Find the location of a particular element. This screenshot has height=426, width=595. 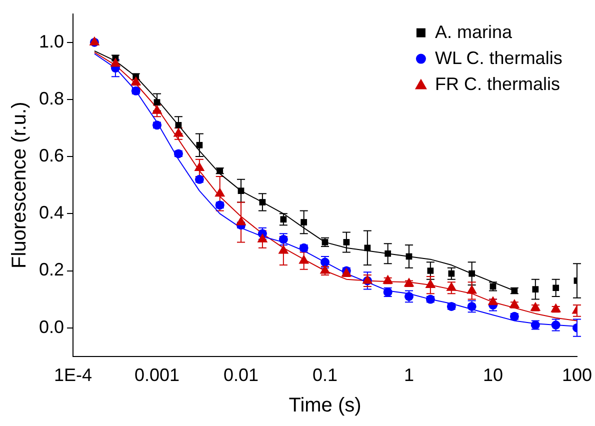

x-tick-label: 0.1 is located at coordinates (325, 375).